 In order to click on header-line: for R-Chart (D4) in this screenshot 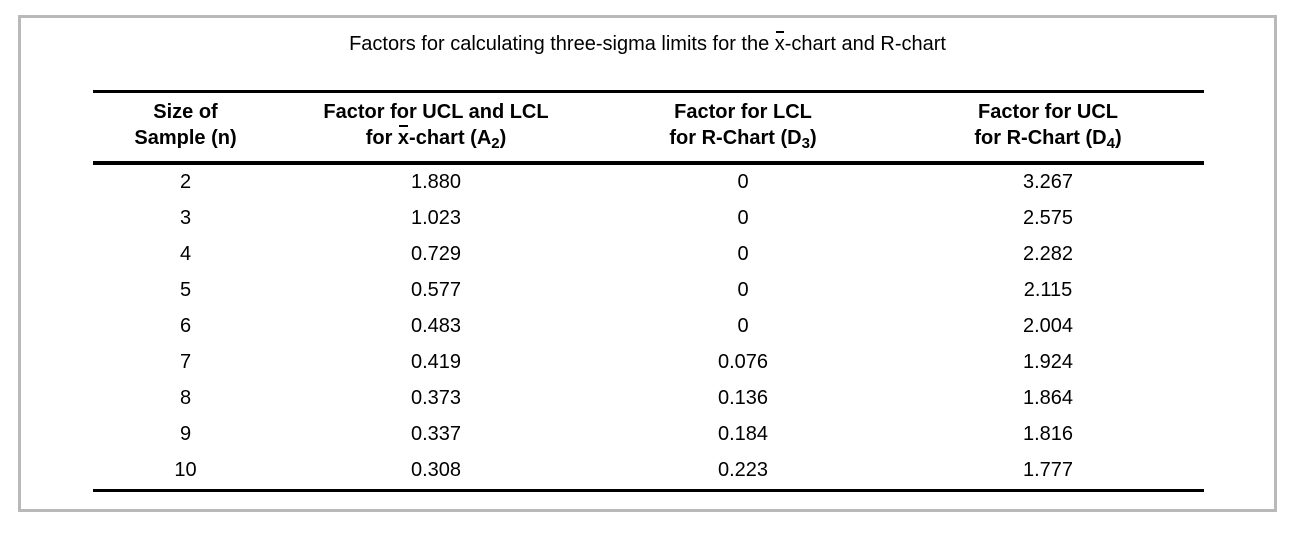, I will do `click(1048, 138)`.